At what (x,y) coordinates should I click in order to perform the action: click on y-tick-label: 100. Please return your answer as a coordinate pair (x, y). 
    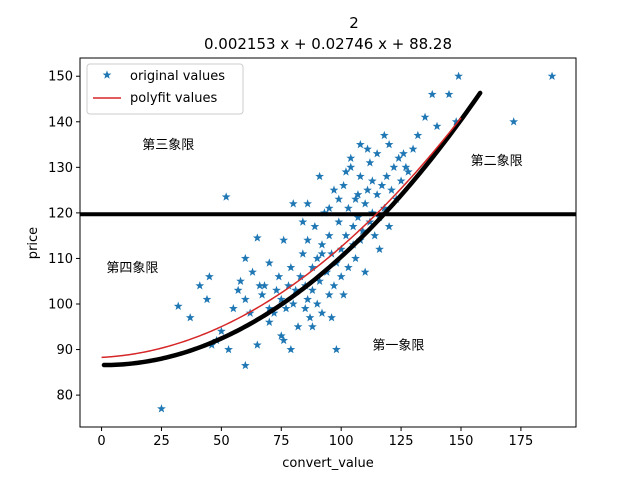
    Looking at the image, I should click on (60, 305).